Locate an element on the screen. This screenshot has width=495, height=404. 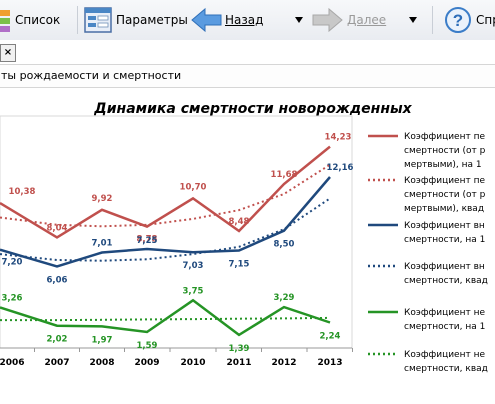
forward-arrow-icon is located at coordinates (327, 20).